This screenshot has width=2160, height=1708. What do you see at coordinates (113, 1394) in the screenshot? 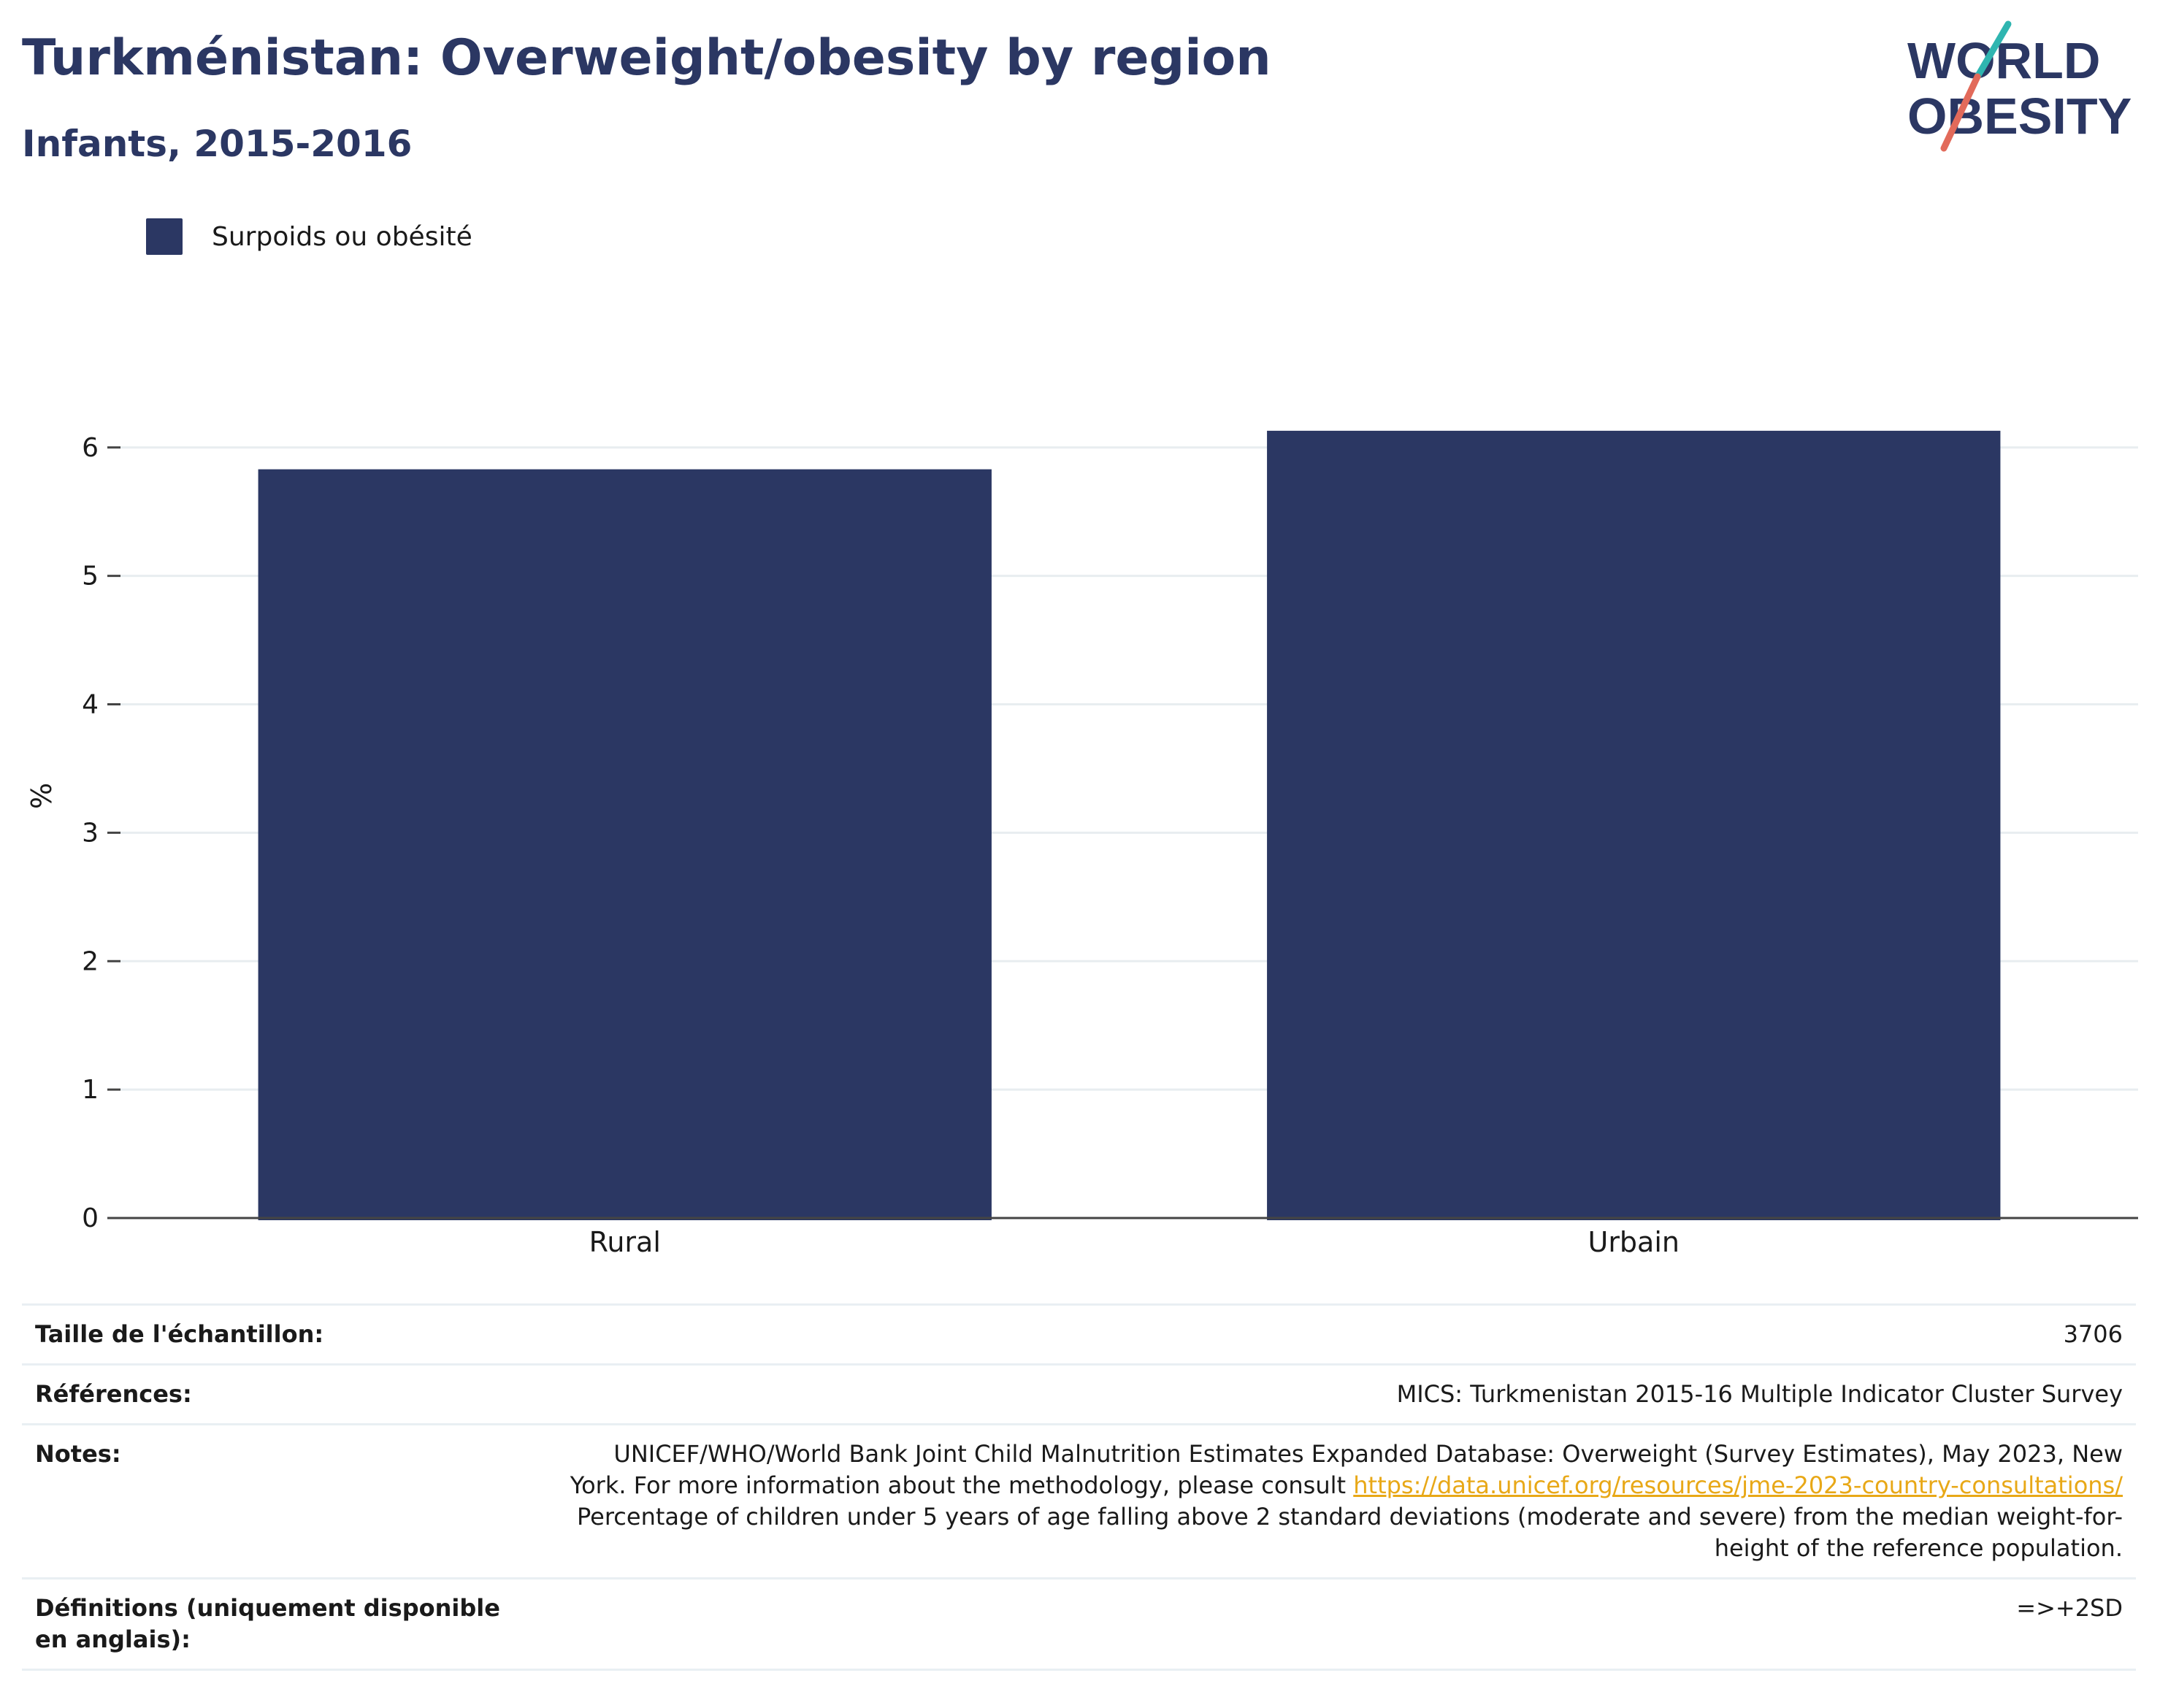
I see `references-label: Références:` at bounding box center [113, 1394].